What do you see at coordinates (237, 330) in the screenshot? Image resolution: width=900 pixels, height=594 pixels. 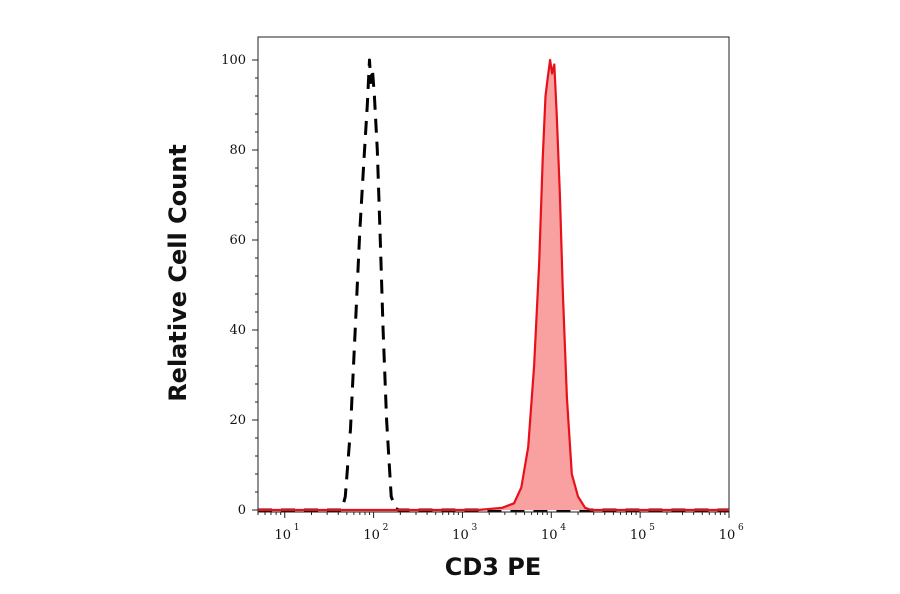 I see `y-tick-label: 40` at bounding box center [237, 330].